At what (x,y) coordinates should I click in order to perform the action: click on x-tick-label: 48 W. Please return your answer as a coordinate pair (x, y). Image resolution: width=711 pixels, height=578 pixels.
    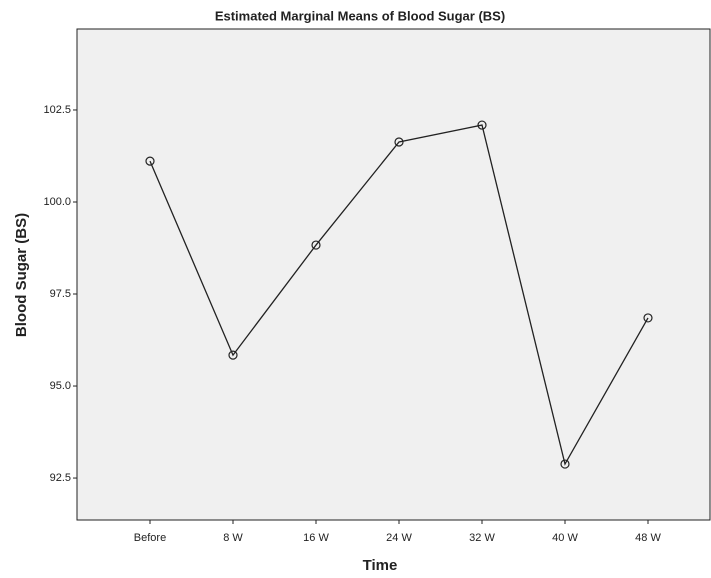
    Looking at the image, I should click on (648, 538).